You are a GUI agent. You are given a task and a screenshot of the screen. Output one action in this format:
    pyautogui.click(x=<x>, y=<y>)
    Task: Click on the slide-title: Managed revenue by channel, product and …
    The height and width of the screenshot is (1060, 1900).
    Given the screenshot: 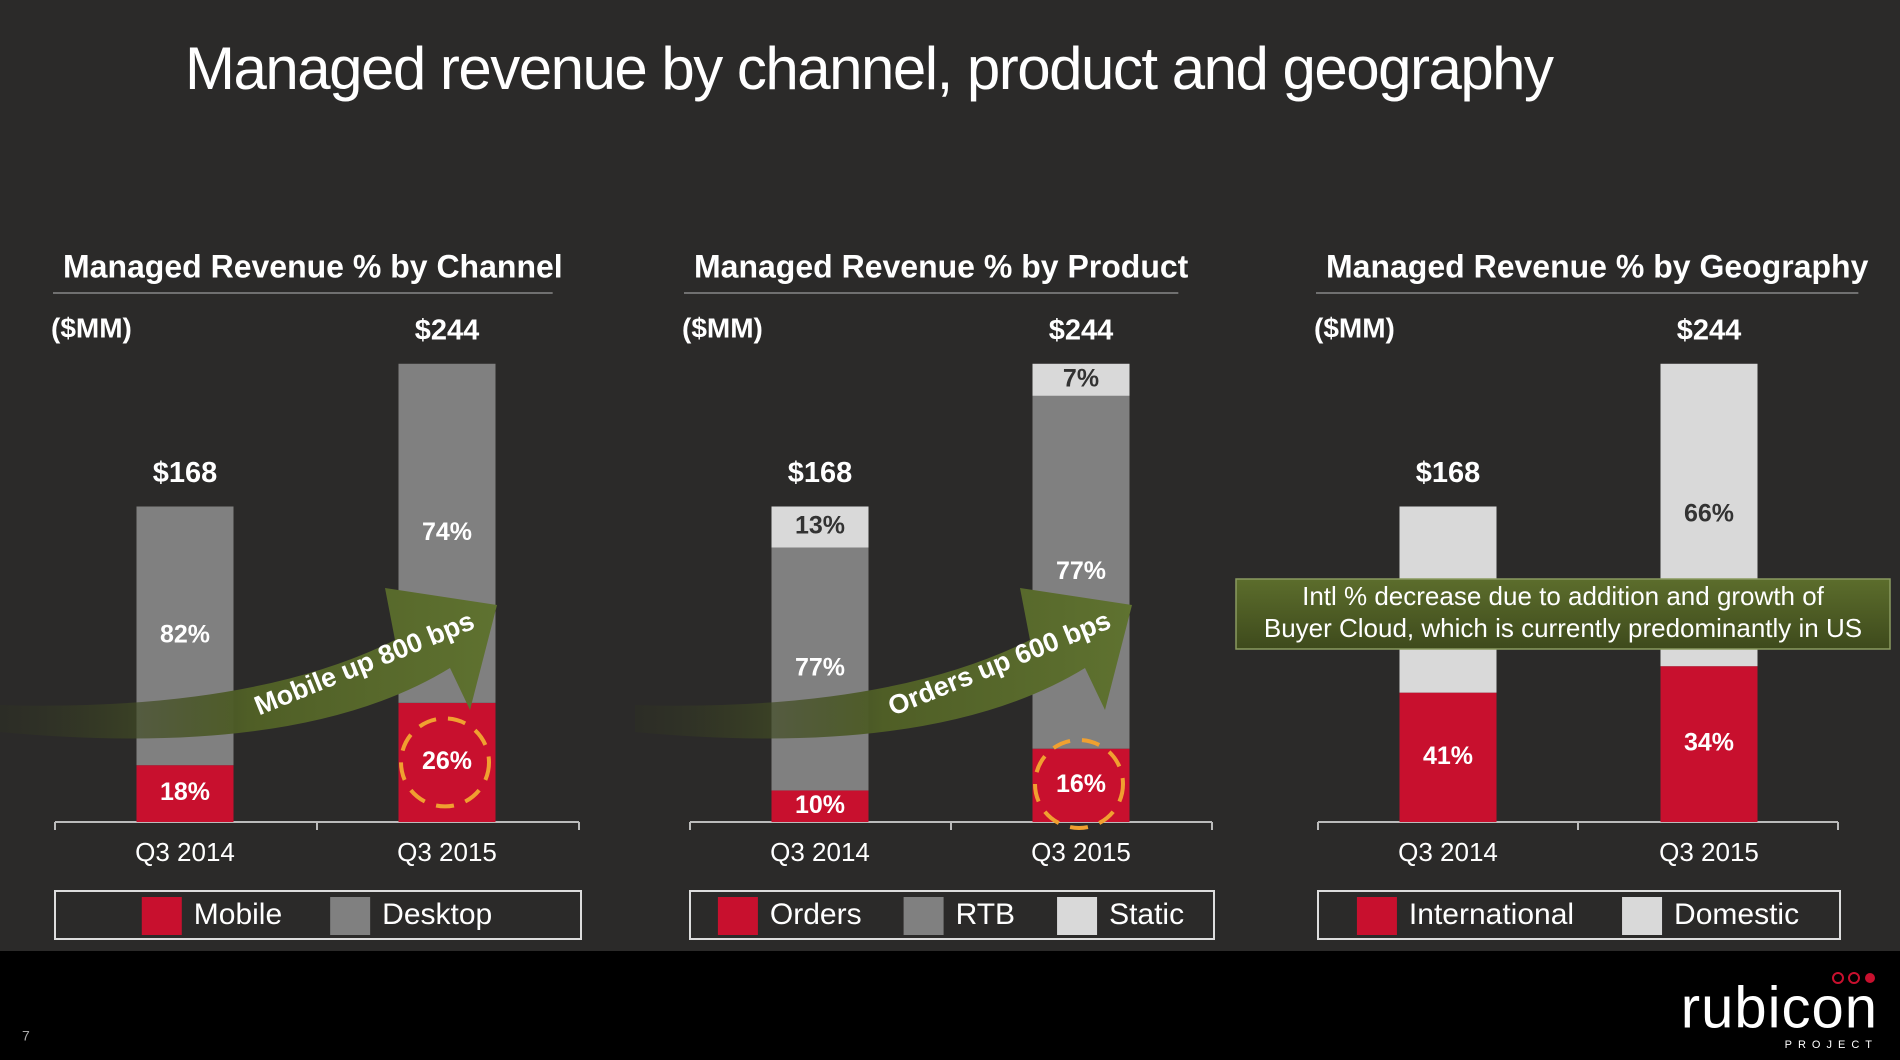 What is the action you would take?
    pyautogui.click(x=869, y=68)
    